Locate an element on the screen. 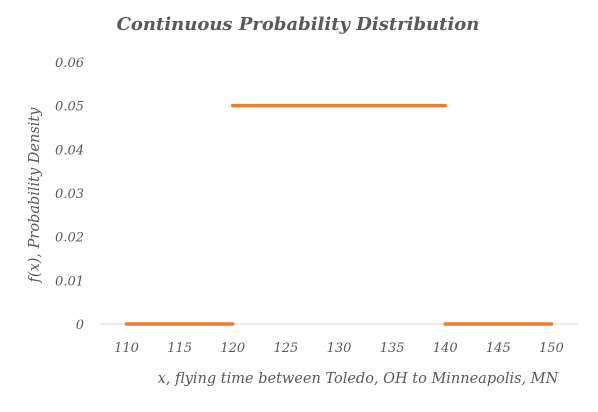 The image size is (598, 412). y-tick-label: 0.02 is located at coordinates (69, 238).